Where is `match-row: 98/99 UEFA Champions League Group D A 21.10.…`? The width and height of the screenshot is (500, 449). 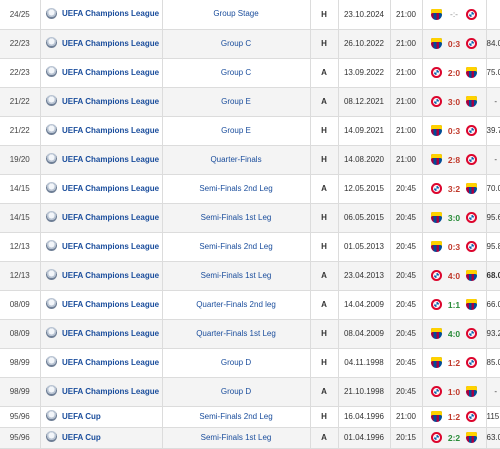 match-row: 98/99 UEFA Champions League Group D A 21.10.… is located at coordinates (250, 392).